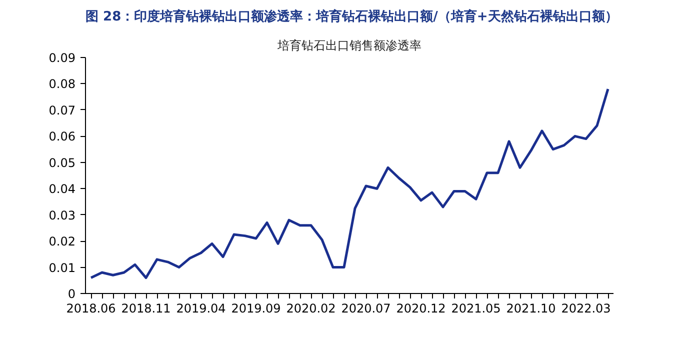 This screenshot has width=673, height=338. What do you see at coordinates (62, 137) in the screenshot?
I see `y-tick-label: 0.06` at bounding box center [62, 137].